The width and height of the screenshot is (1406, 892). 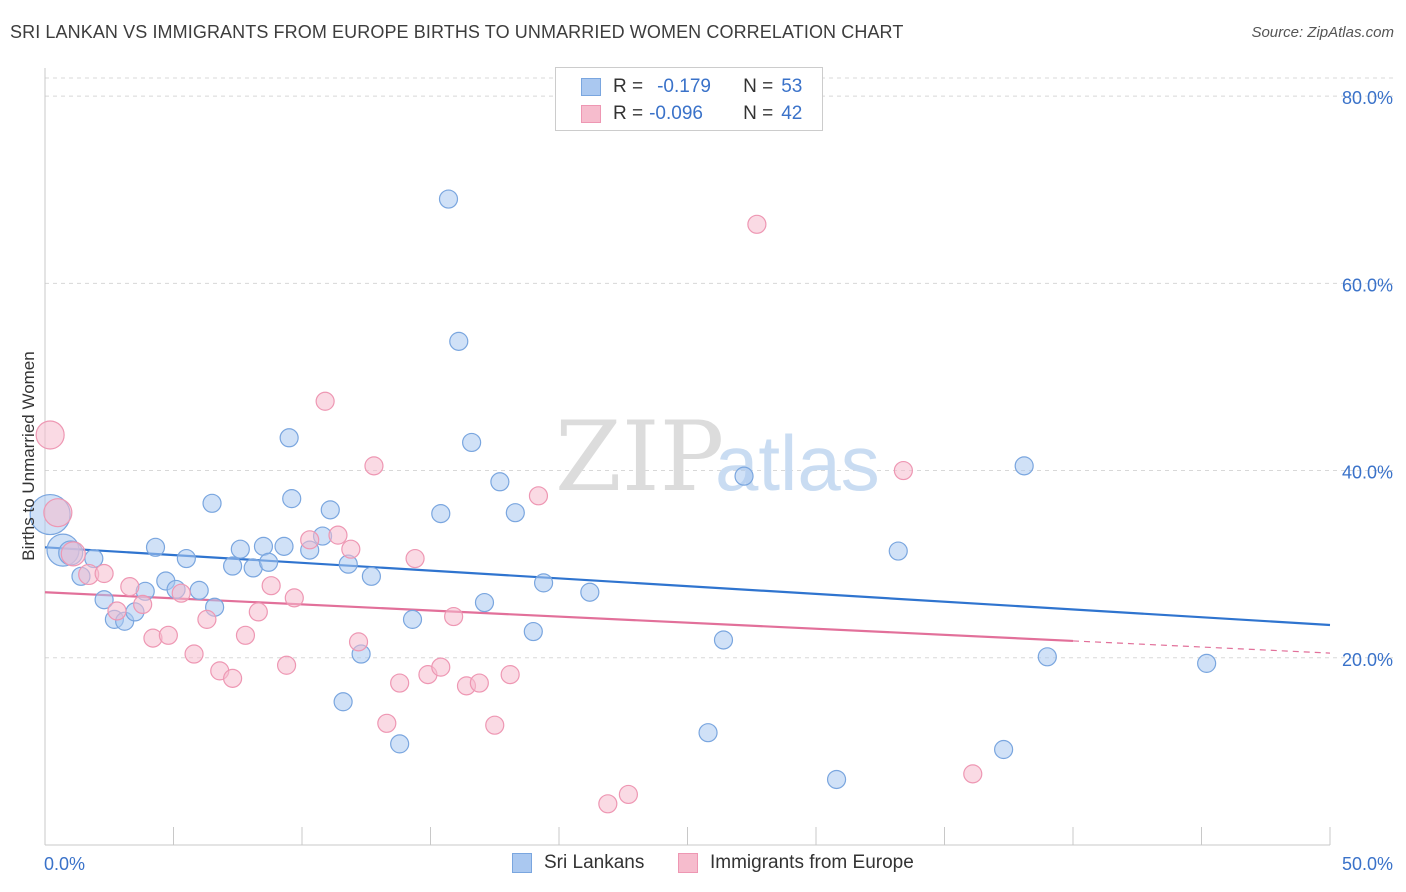 What do you see at coordinates (687, 836) in the screenshot?
I see `x-tick-marks` at bounding box center [687, 836].